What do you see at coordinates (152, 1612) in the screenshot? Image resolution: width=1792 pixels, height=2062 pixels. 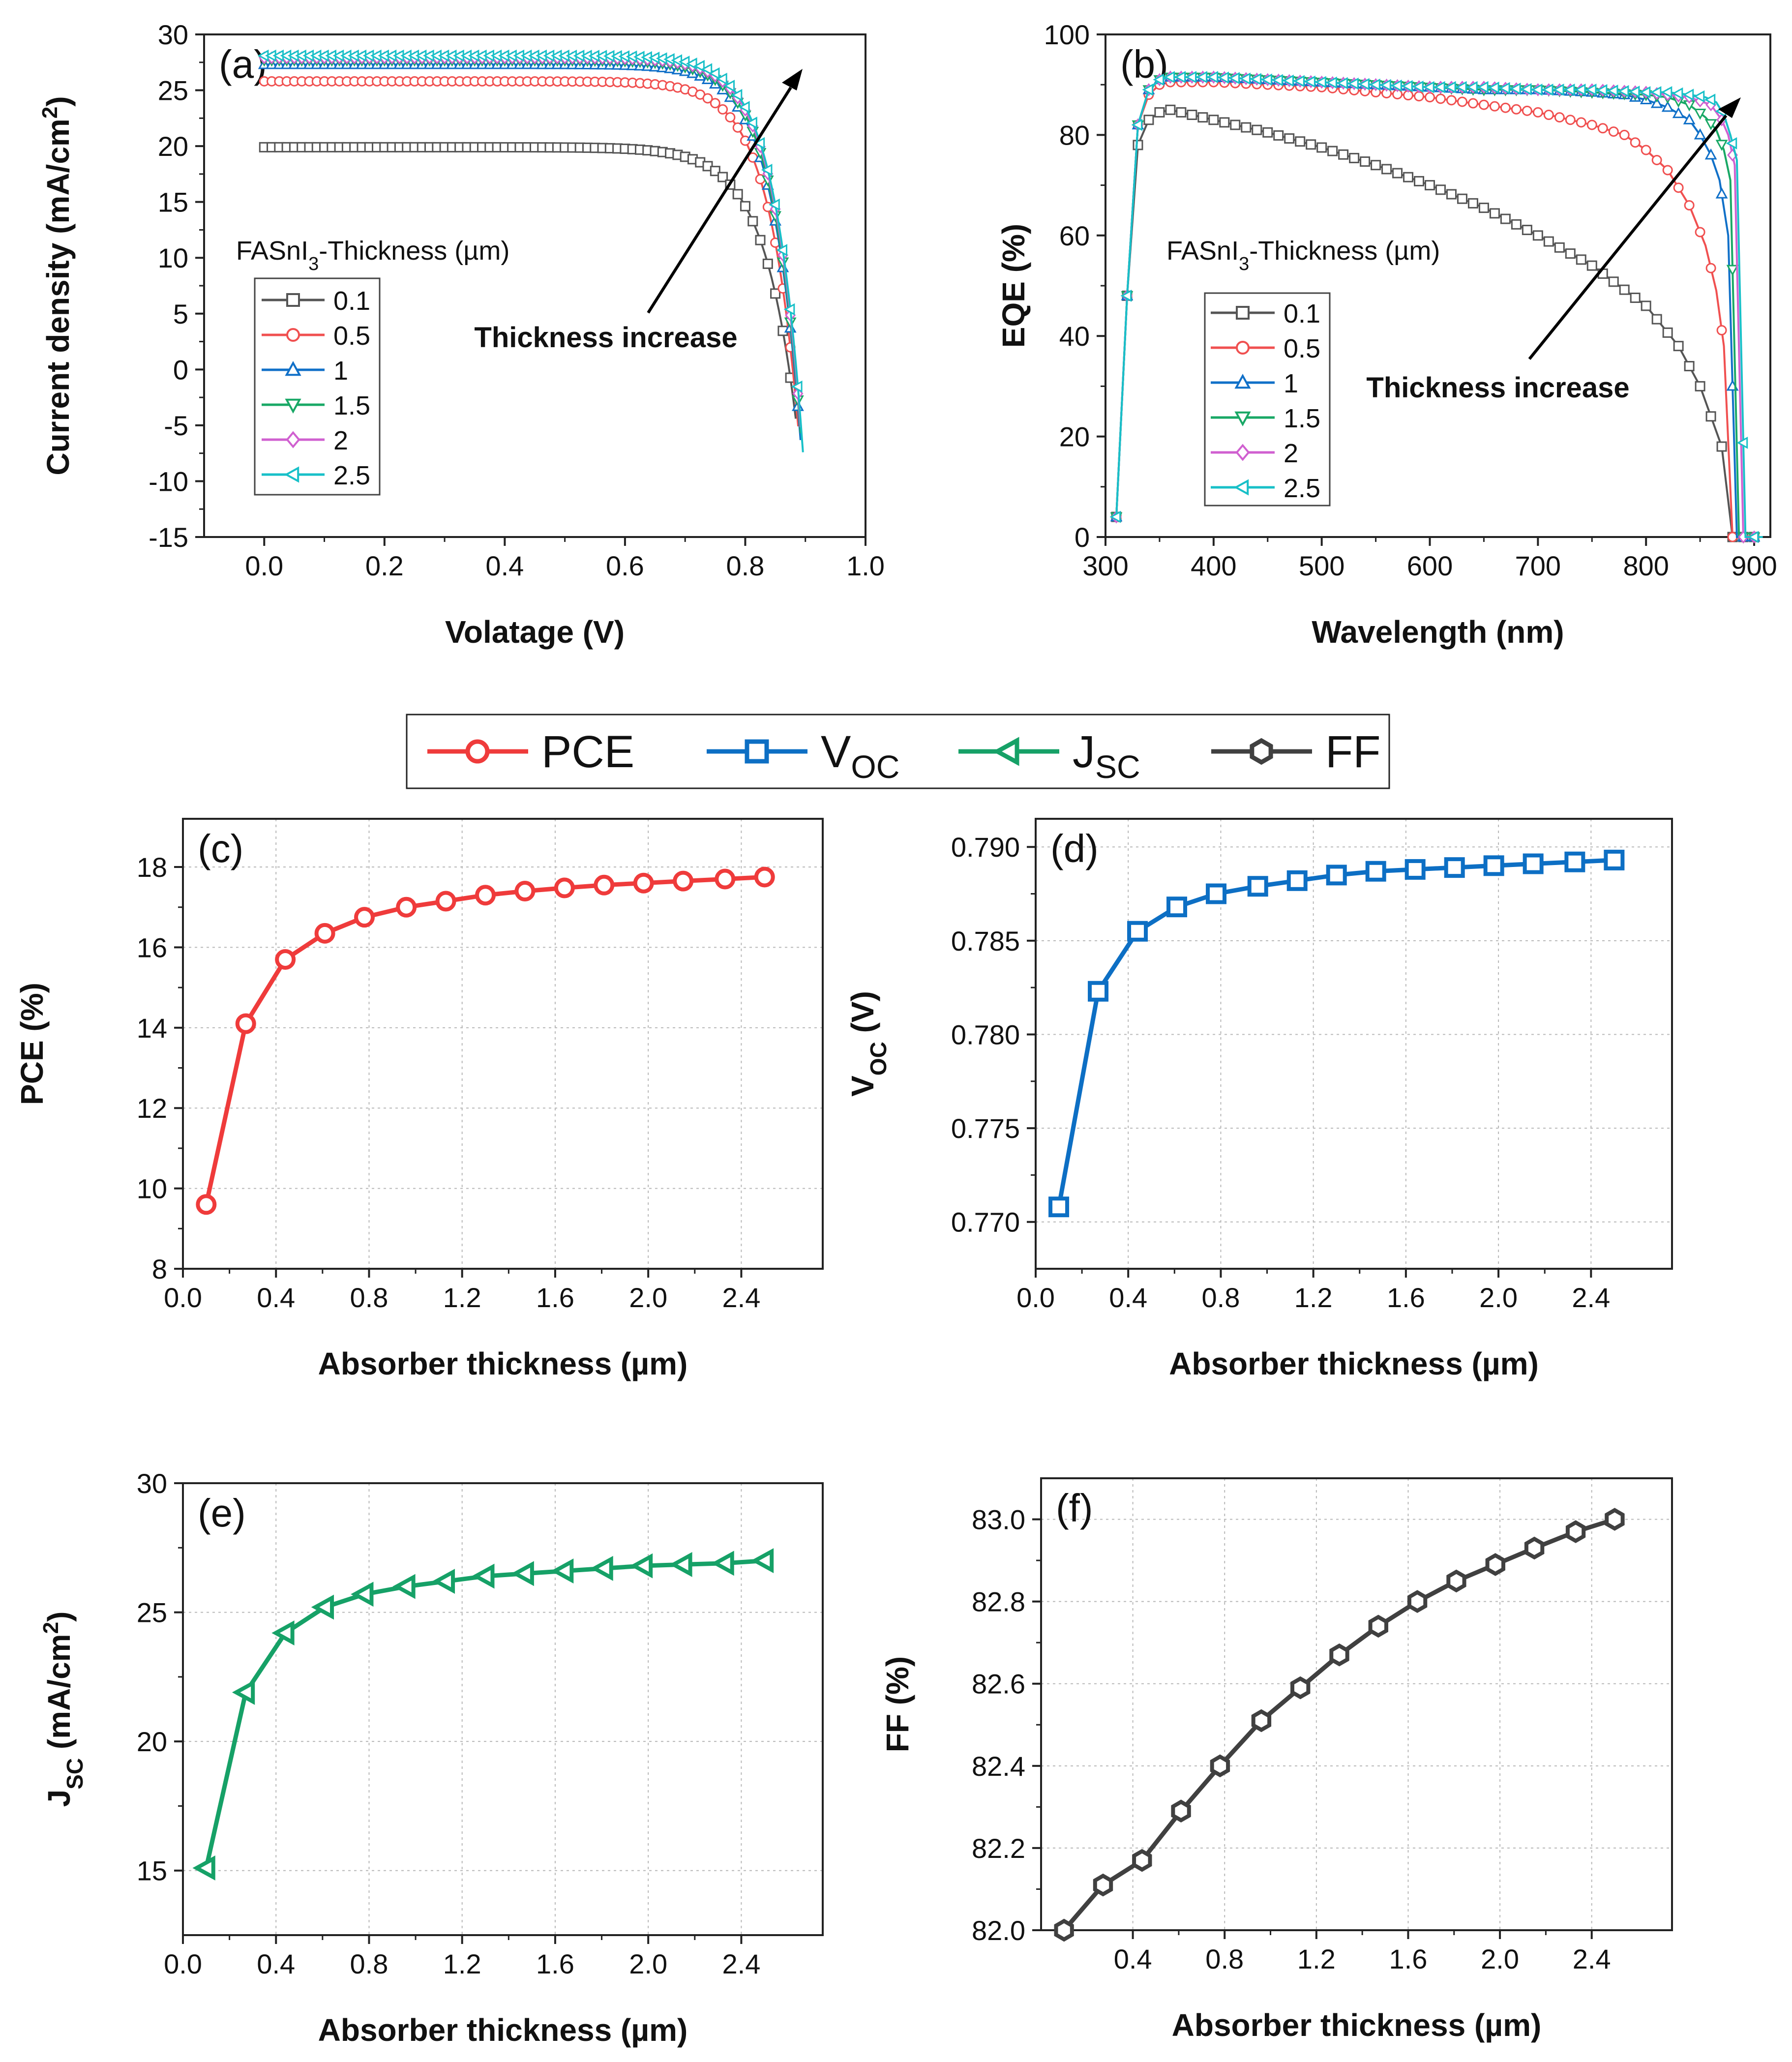 I see `y-tick-label: 25` at bounding box center [152, 1612].